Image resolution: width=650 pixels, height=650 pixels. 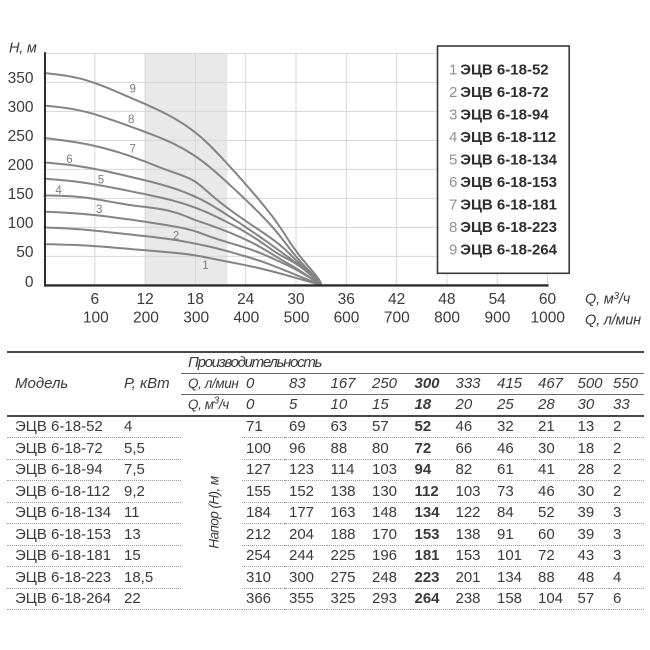 What do you see at coordinates (23, 49) in the screenshot?
I see `svg-text: Н, м` at bounding box center [23, 49].